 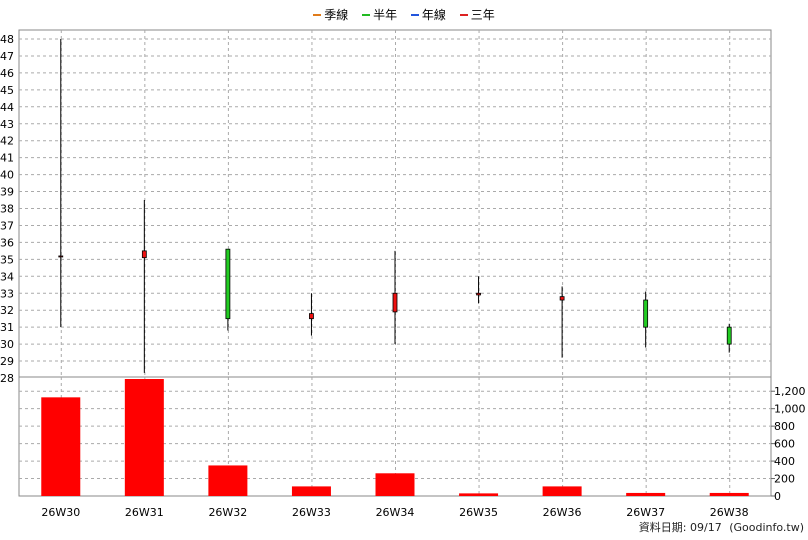 I want to click on x-tick-label: 26W32, so click(x=227, y=512).